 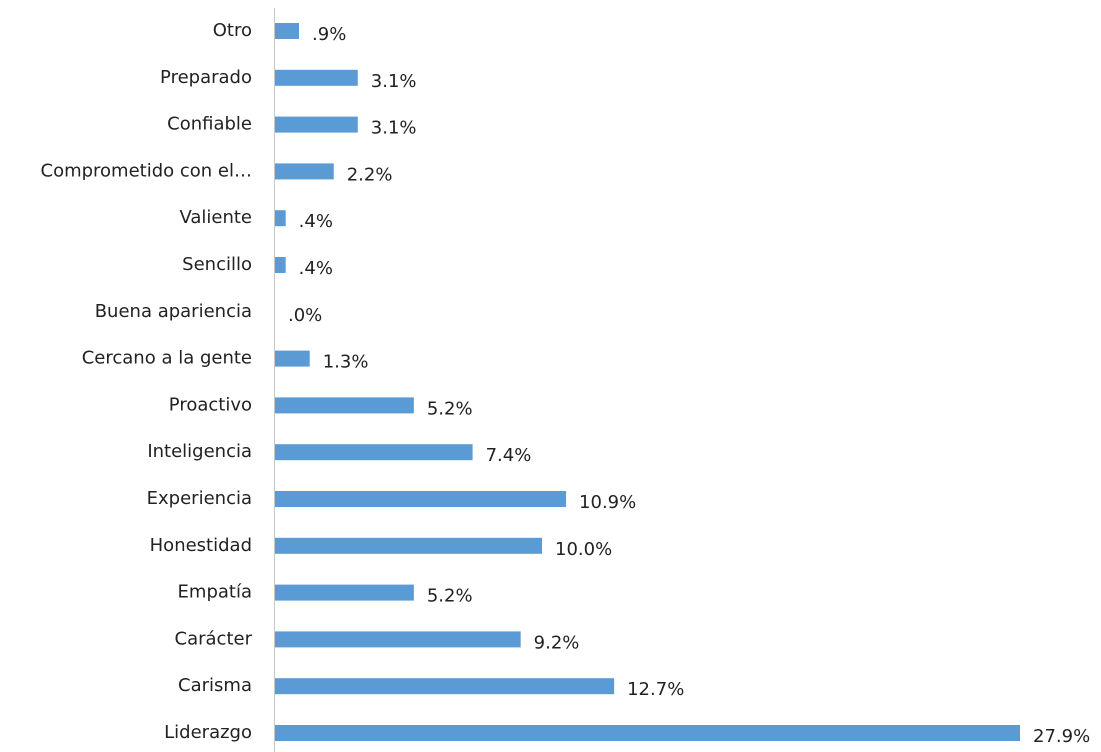 What do you see at coordinates (232, 30) in the screenshot?
I see `category-label: Otro` at bounding box center [232, 30].